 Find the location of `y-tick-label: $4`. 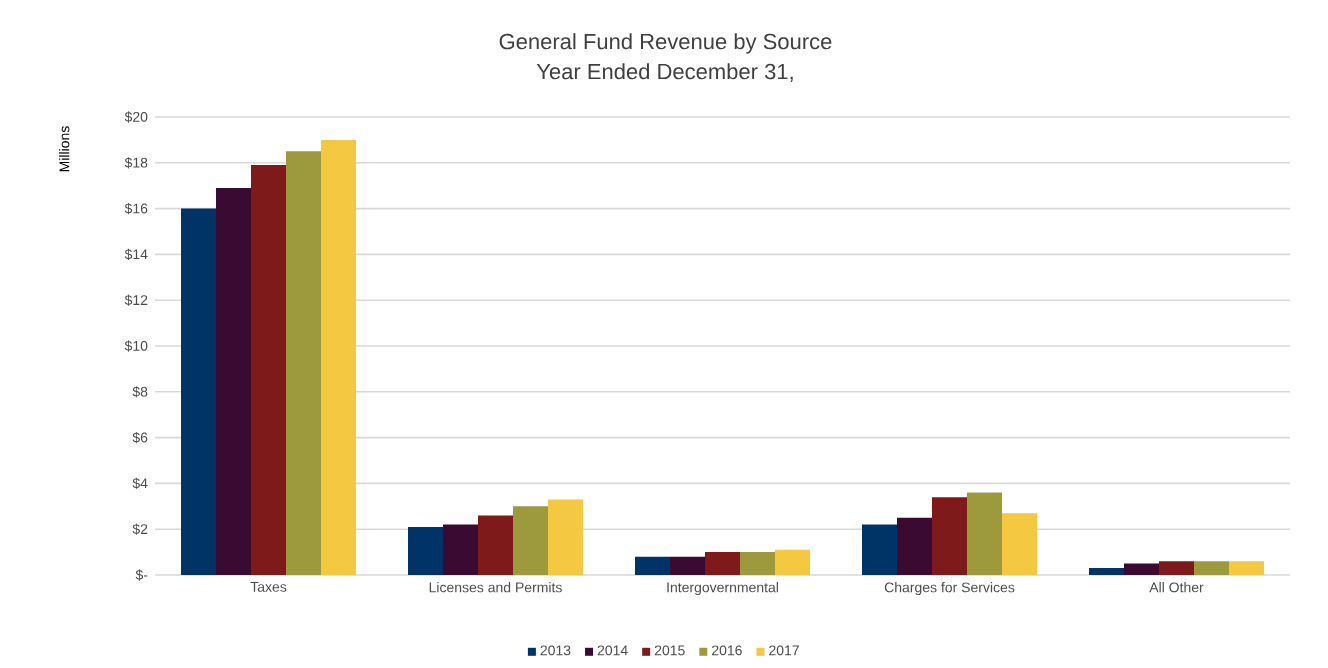

y-tick-label: $4 is located at coordinates (140, 483).